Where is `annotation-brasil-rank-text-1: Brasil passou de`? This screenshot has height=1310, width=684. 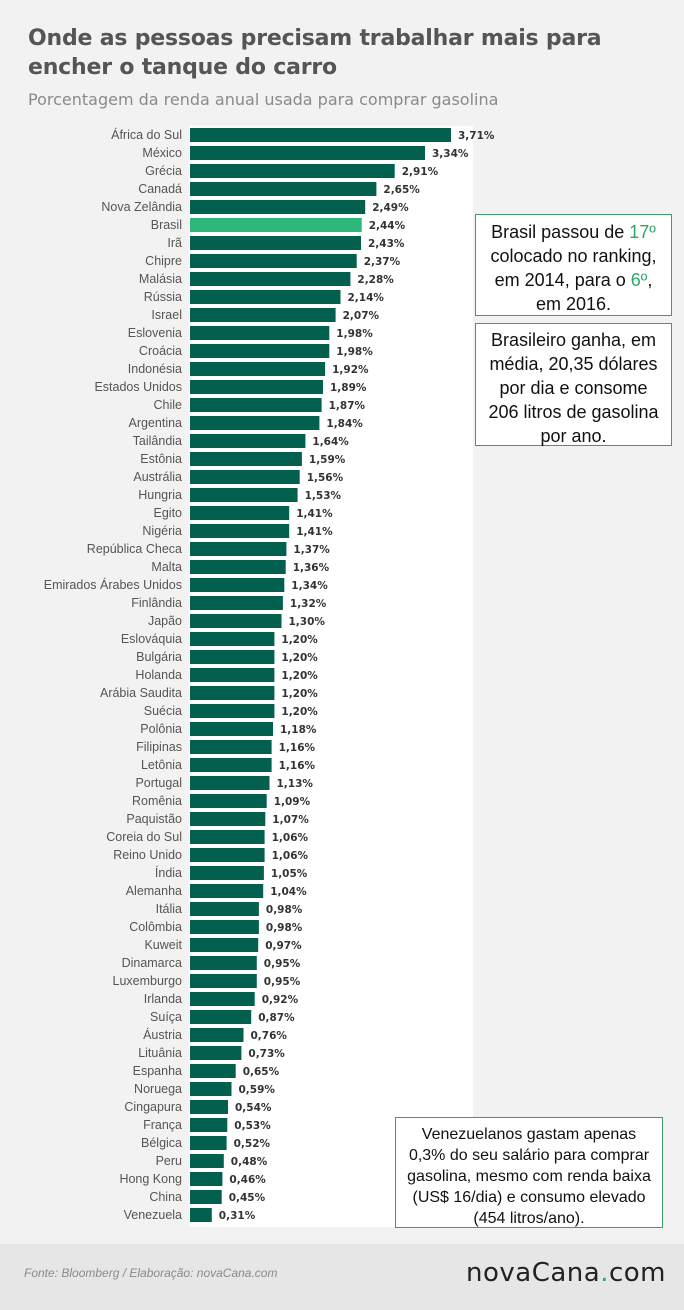
annotation-brasil-rank-text-1: Brasil passou de is located at coordinates (560, 232).